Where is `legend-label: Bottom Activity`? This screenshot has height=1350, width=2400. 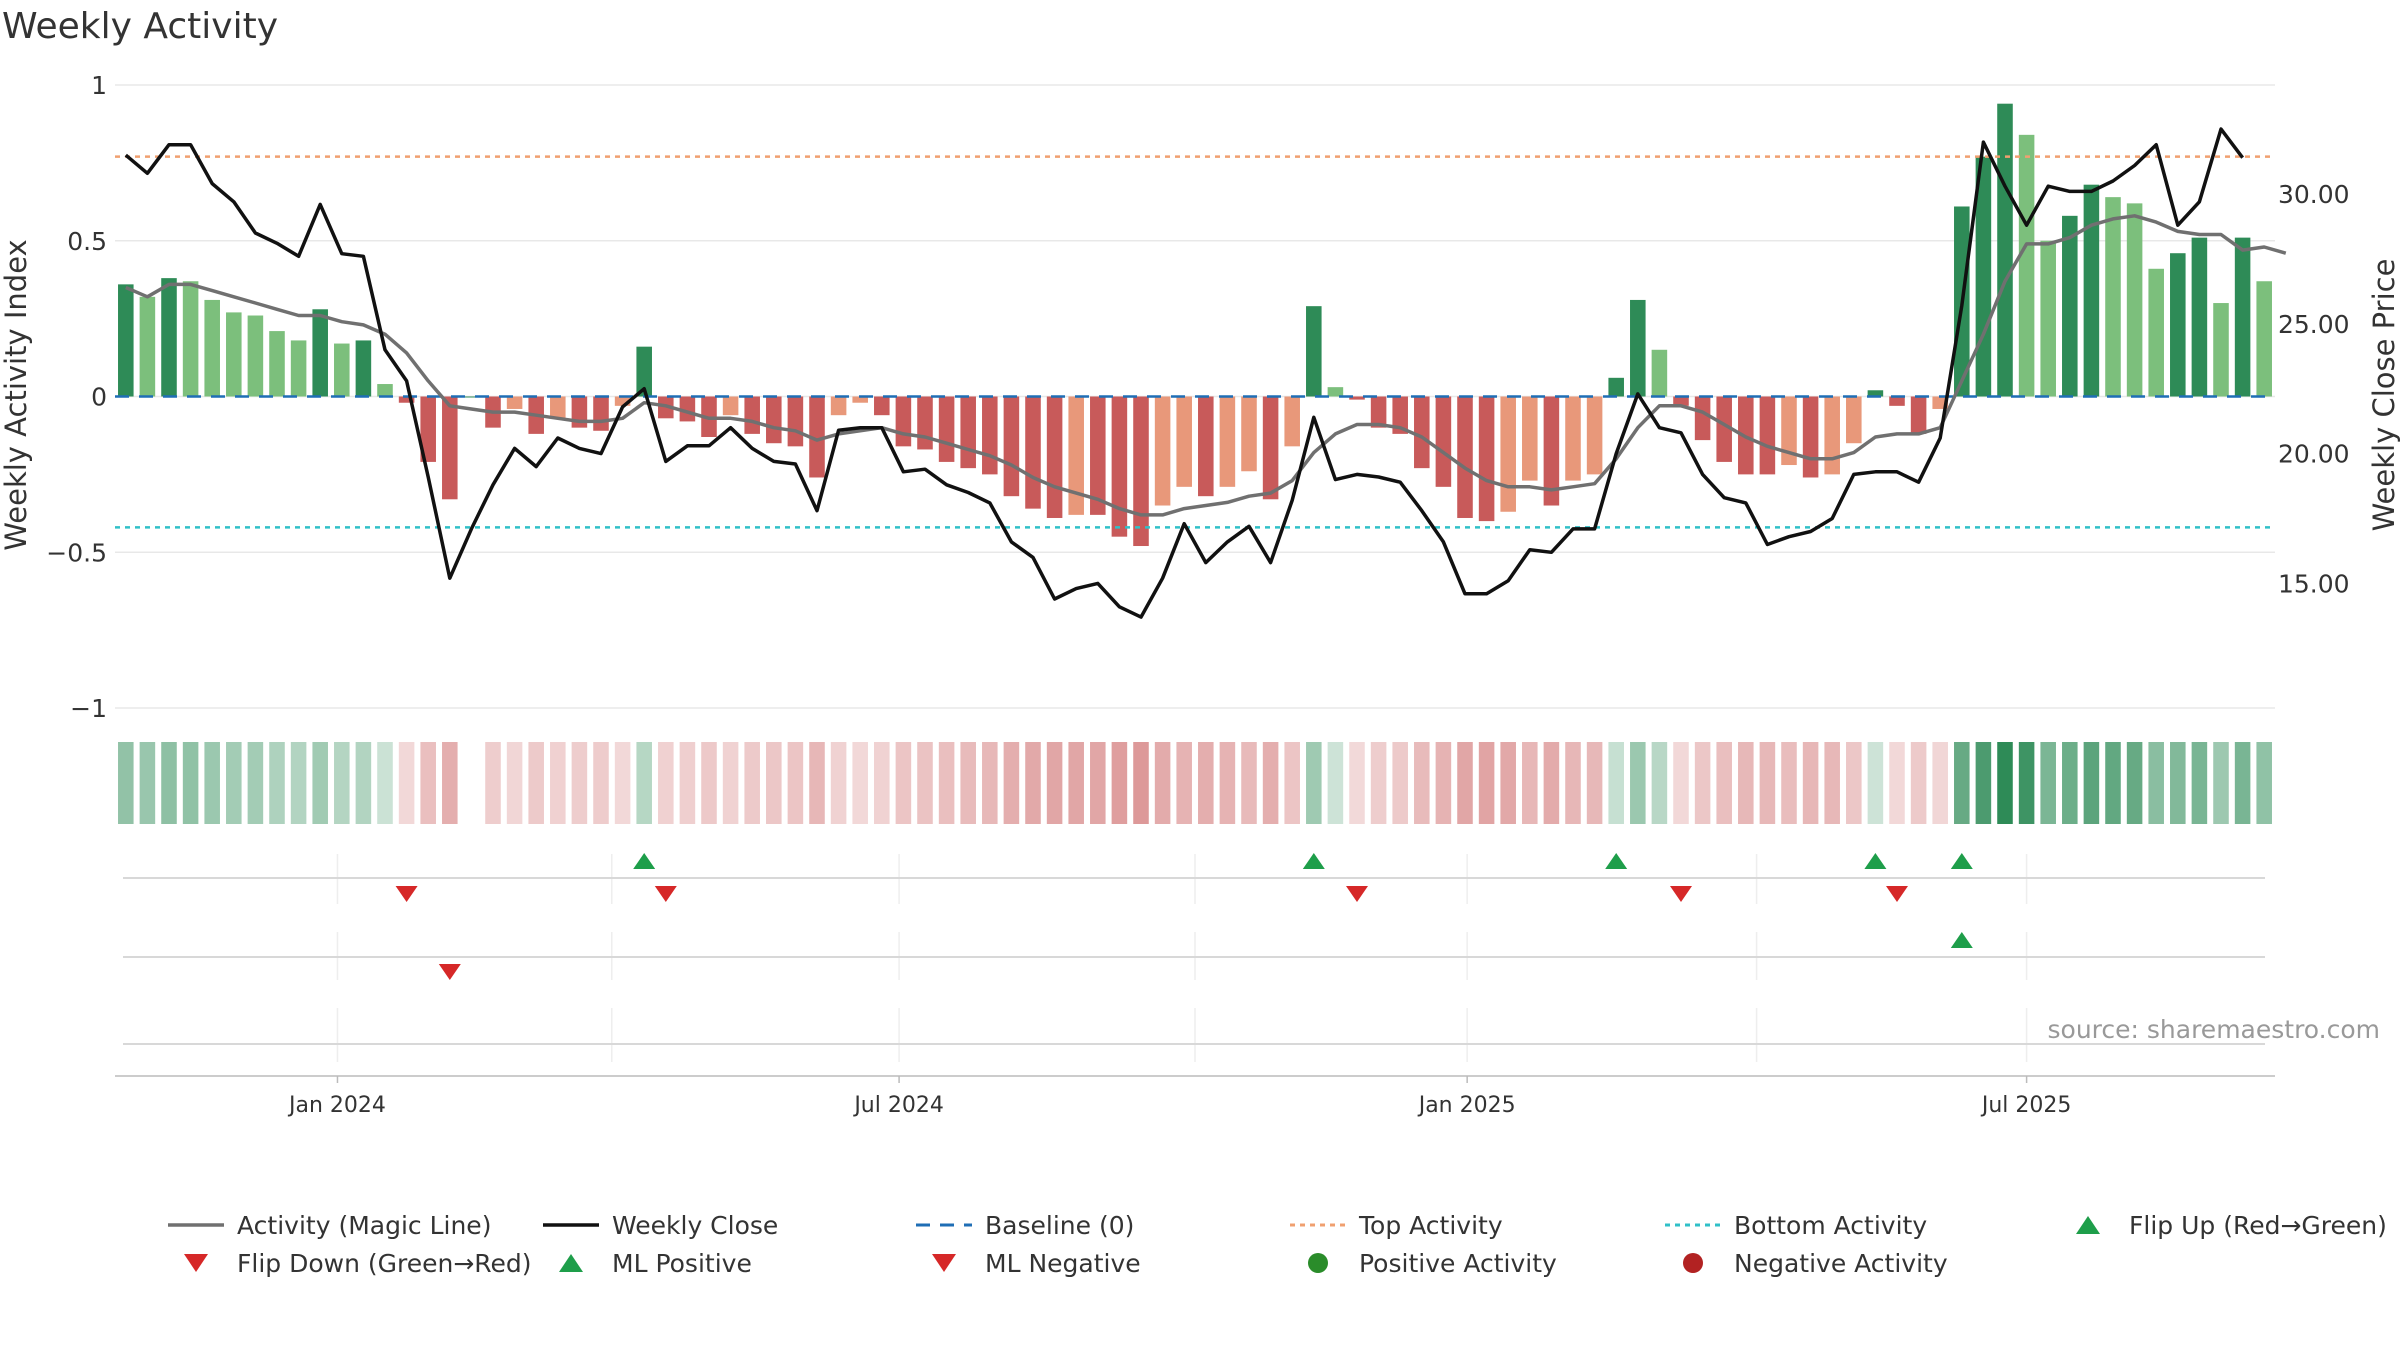
legend-label: Bottom Activity is located at coordinates (1830, 1225).